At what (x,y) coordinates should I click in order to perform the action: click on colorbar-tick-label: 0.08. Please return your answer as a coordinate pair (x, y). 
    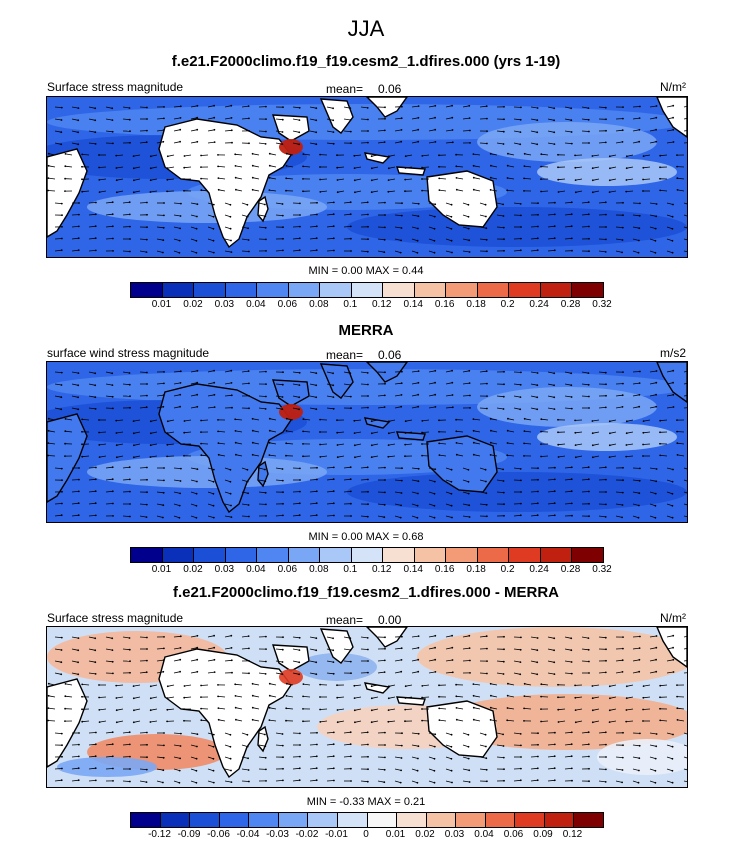
    Looking at the image, I should click on (318, 569).